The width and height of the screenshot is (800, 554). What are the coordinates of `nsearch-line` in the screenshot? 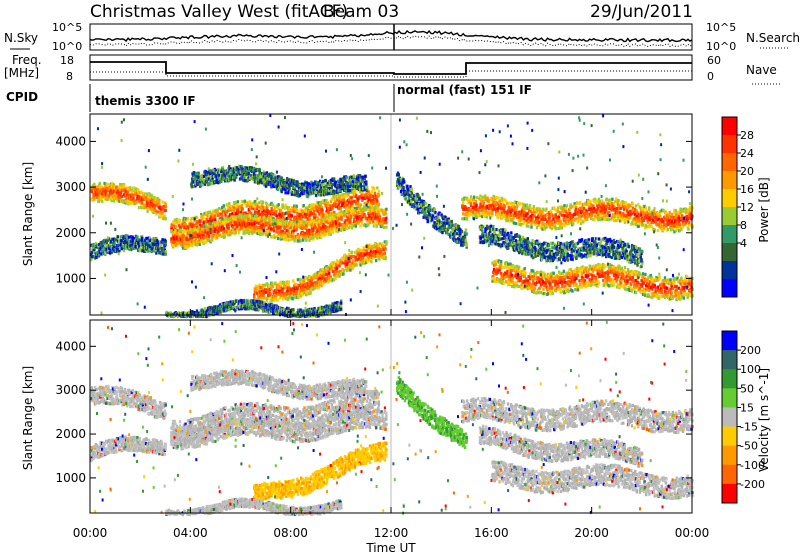 It's located at (391, 41).